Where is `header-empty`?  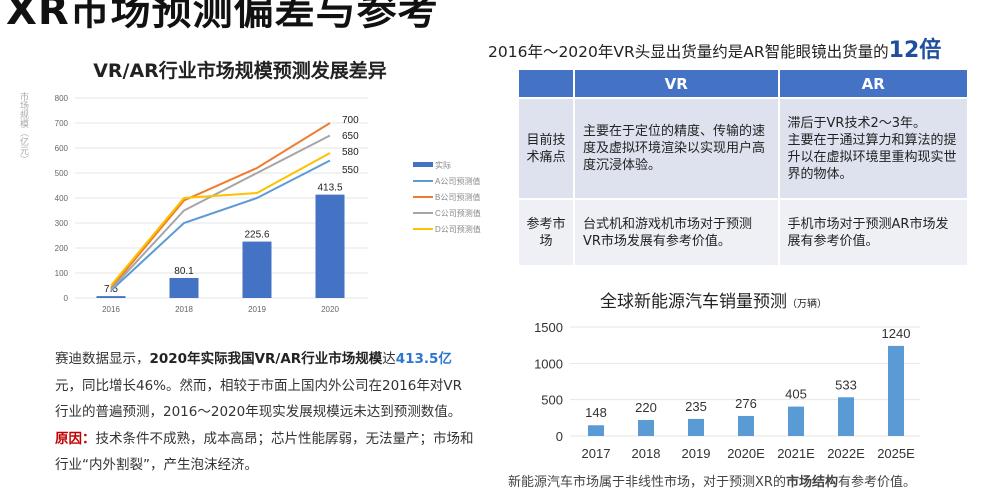
header-empty is located at coordinates (546, 83).